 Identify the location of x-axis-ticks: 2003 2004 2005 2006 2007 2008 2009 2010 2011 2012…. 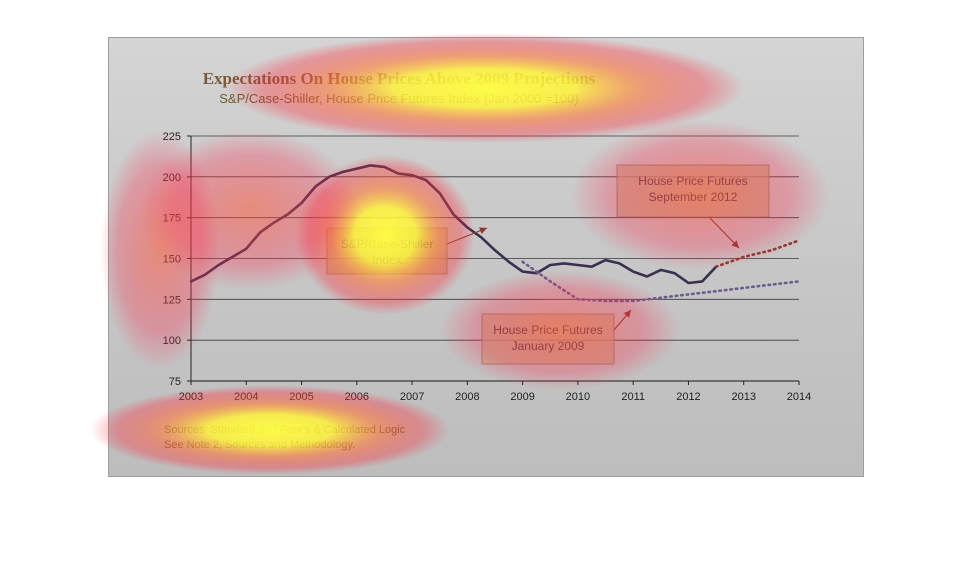
(495, 392).